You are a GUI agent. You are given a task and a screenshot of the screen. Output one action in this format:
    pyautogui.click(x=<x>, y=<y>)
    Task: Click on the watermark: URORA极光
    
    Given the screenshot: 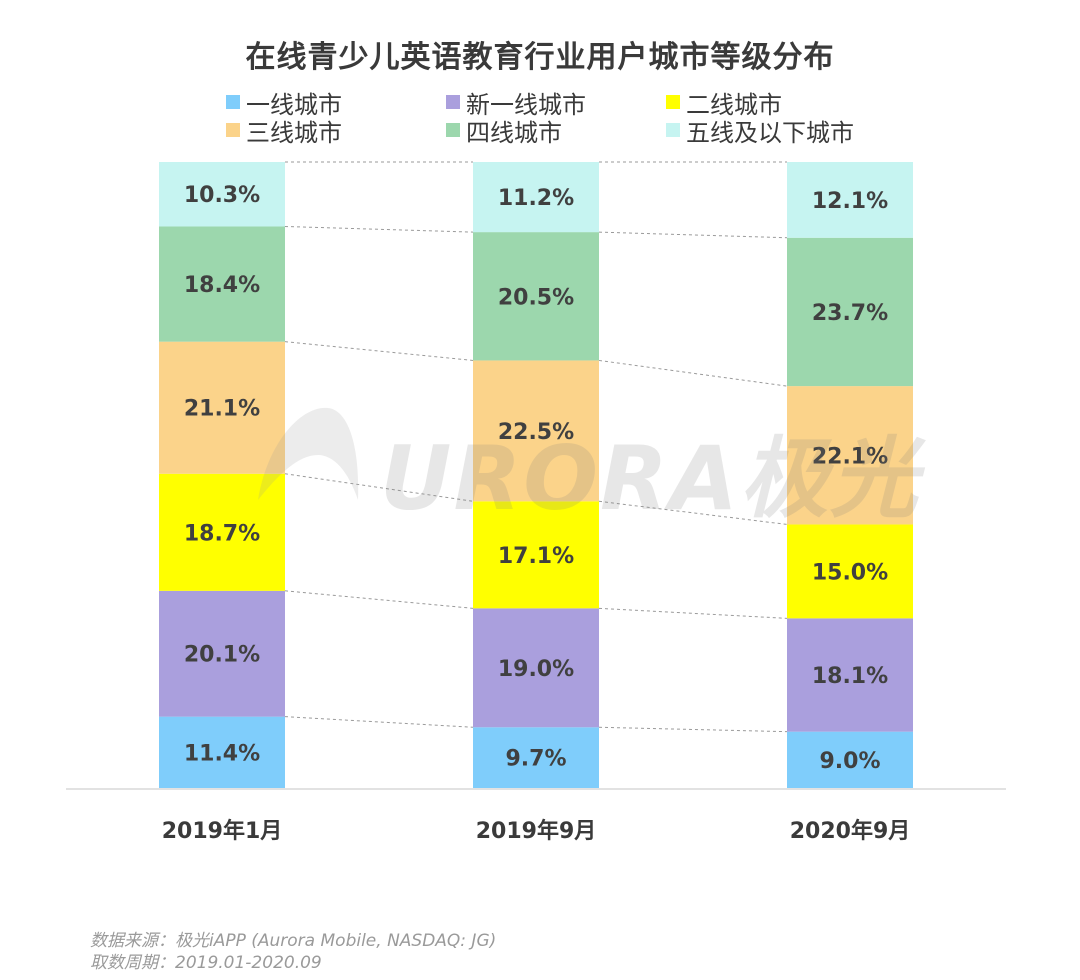 What is the action you would take?
    pyautogui.click(x=583, y=465)
    